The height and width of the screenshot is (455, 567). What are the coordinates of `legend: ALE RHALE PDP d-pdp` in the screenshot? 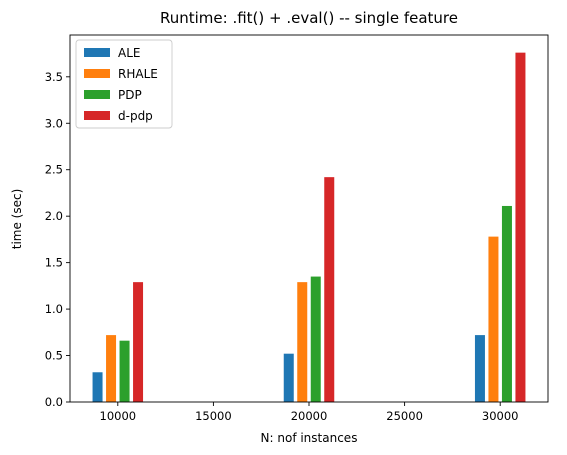 It's located at (124, 84).